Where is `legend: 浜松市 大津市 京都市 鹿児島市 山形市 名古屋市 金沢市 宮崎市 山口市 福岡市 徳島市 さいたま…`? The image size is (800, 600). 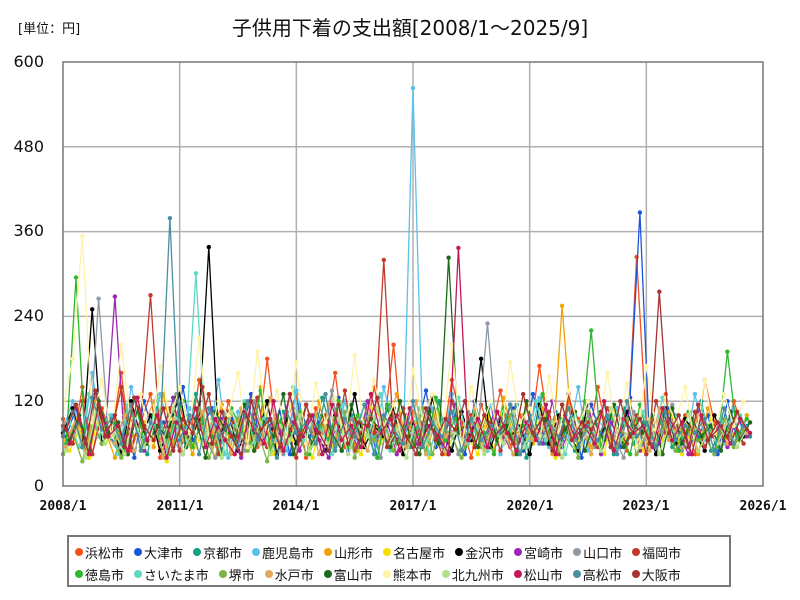 legend: 浜松市 大津市 京都市 鹿児島市 山形市 名古屋市 金沢市 宮崎市 山口市 福岡市 徳島市 さいたま… is located at coordinates (399, 561).